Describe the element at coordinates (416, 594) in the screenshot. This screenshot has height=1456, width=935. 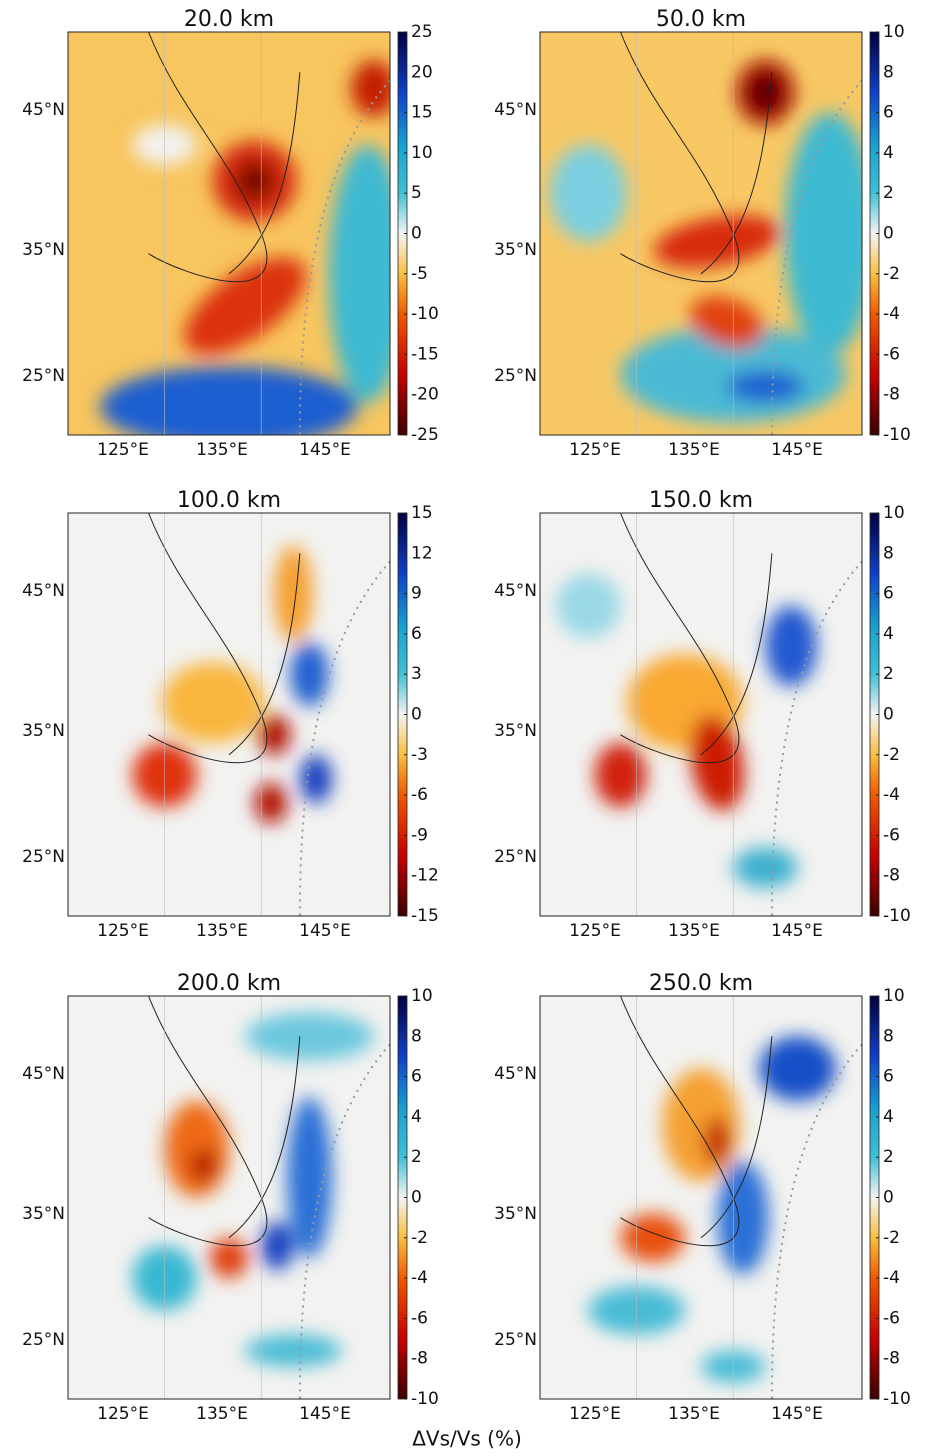
I see `colorbar-tick-label: 9` at that location.